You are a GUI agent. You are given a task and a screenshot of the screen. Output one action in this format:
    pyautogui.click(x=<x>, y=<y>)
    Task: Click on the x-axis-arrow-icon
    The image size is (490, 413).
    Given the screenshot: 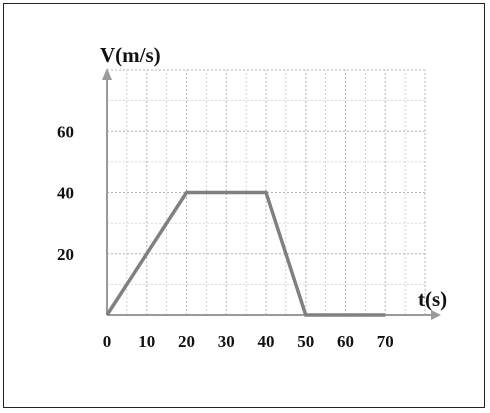 What is the action you would take?
    pyautogui.click(x=436, y=315)
    